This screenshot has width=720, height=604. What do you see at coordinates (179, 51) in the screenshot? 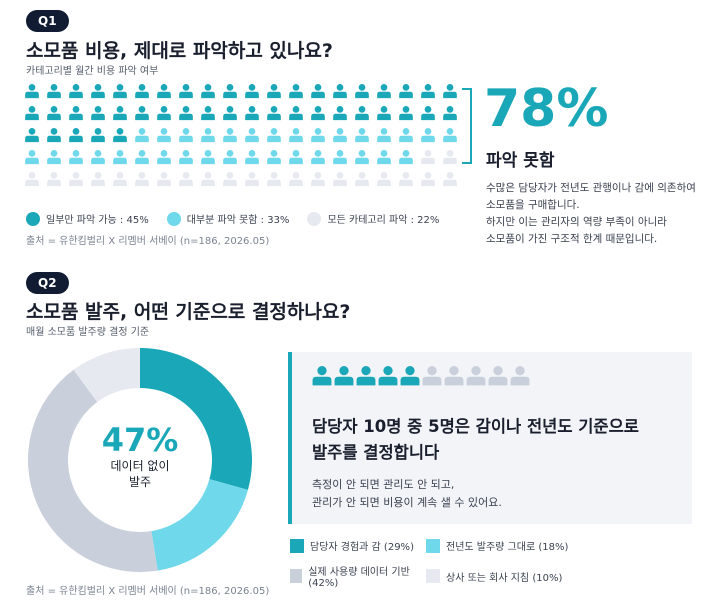
I see `q1-title: 소모품 비용, 제대로 파악하고 있나요?` at bounding box center [179, 51].